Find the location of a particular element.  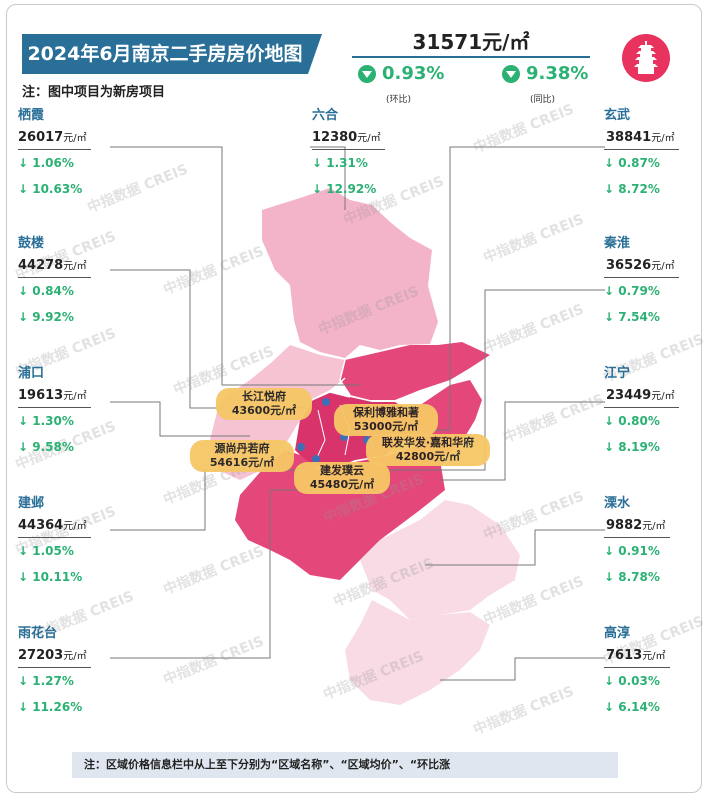

district-mom: ↓ 0.87% is located at coordinates (632, 163).